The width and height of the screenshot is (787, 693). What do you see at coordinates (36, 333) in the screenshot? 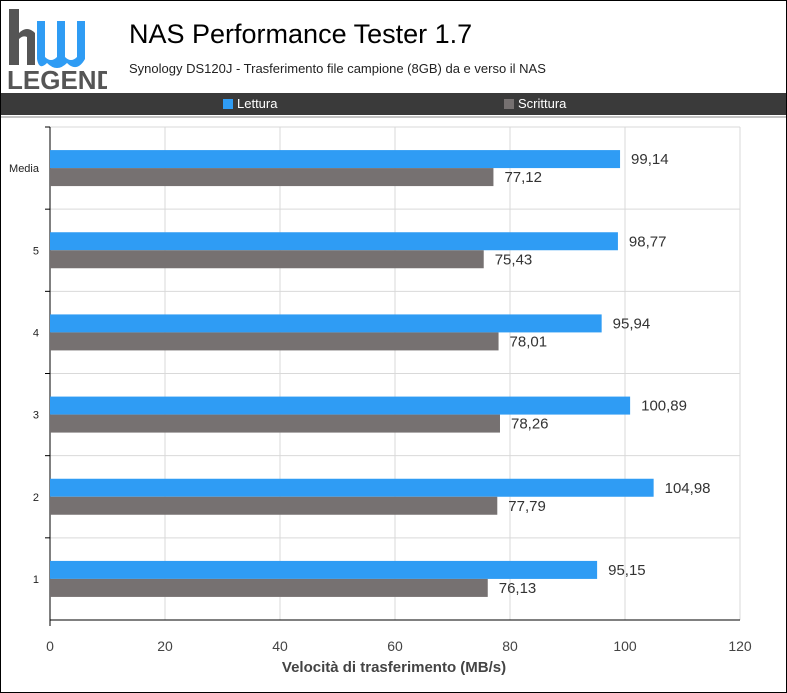
I see `y-category-label: 4` at bounding box center [36, 333].